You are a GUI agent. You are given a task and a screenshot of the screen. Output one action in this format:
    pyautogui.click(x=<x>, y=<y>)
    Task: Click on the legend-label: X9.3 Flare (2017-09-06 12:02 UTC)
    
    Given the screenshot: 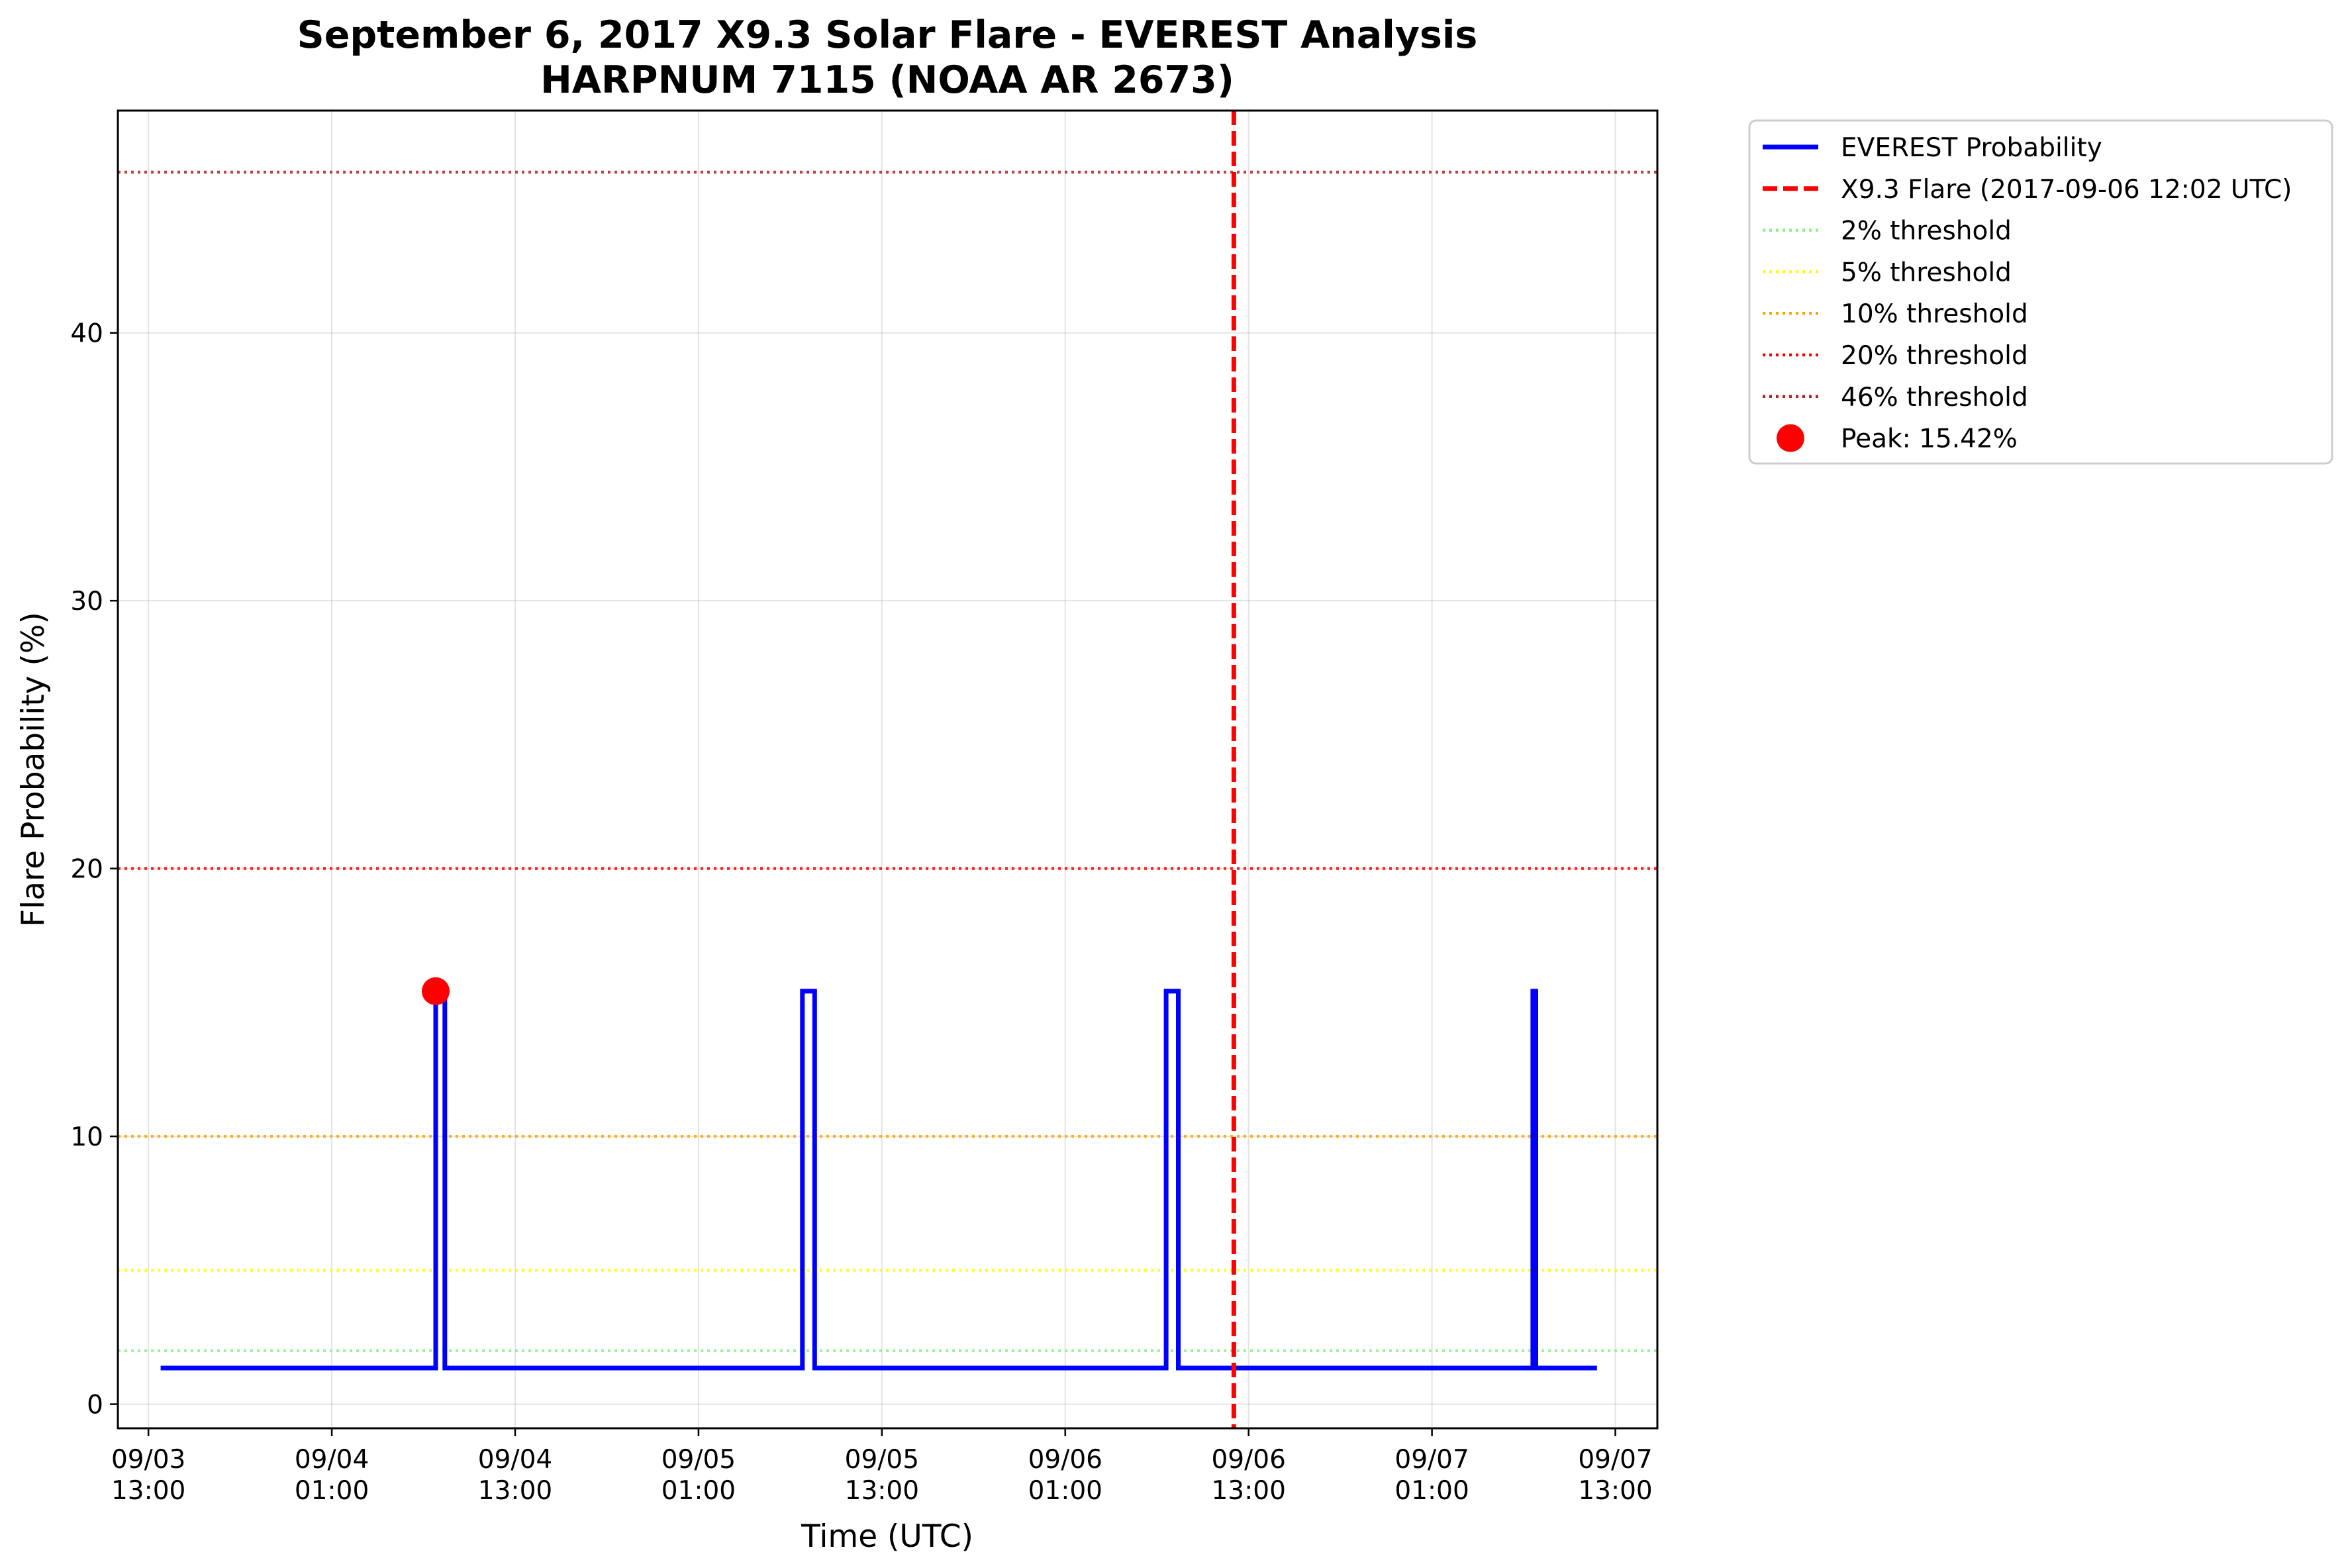 What is the action you would take?
    pyautogui.click(x=2066, y=190)
    